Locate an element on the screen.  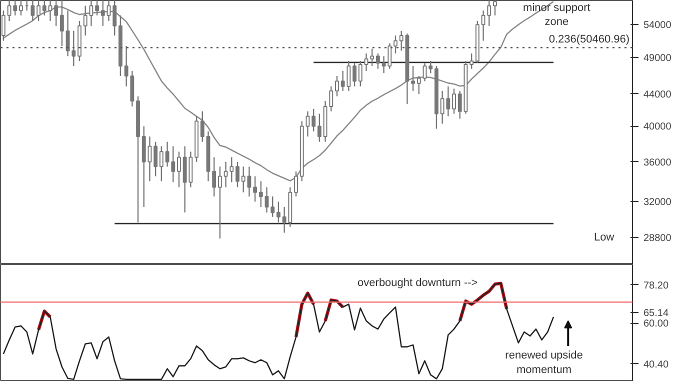
y-tick-label: 32000 is located at coordinates (658, 202).